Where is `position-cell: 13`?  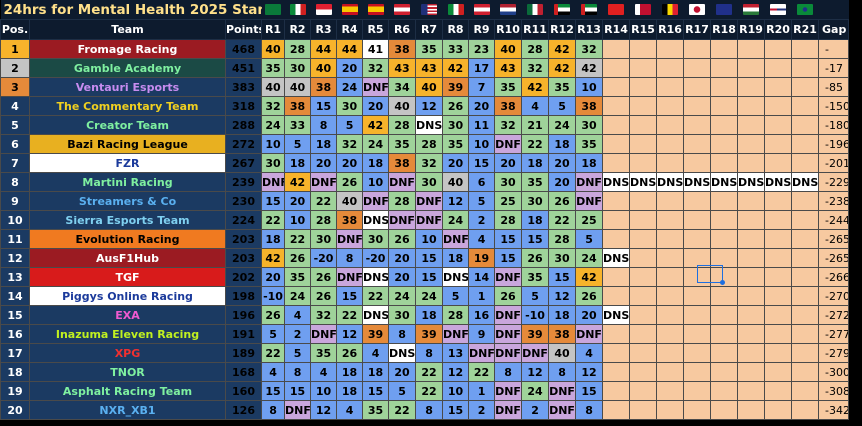
position-cell: 13 is located at coordinates (15, 277).